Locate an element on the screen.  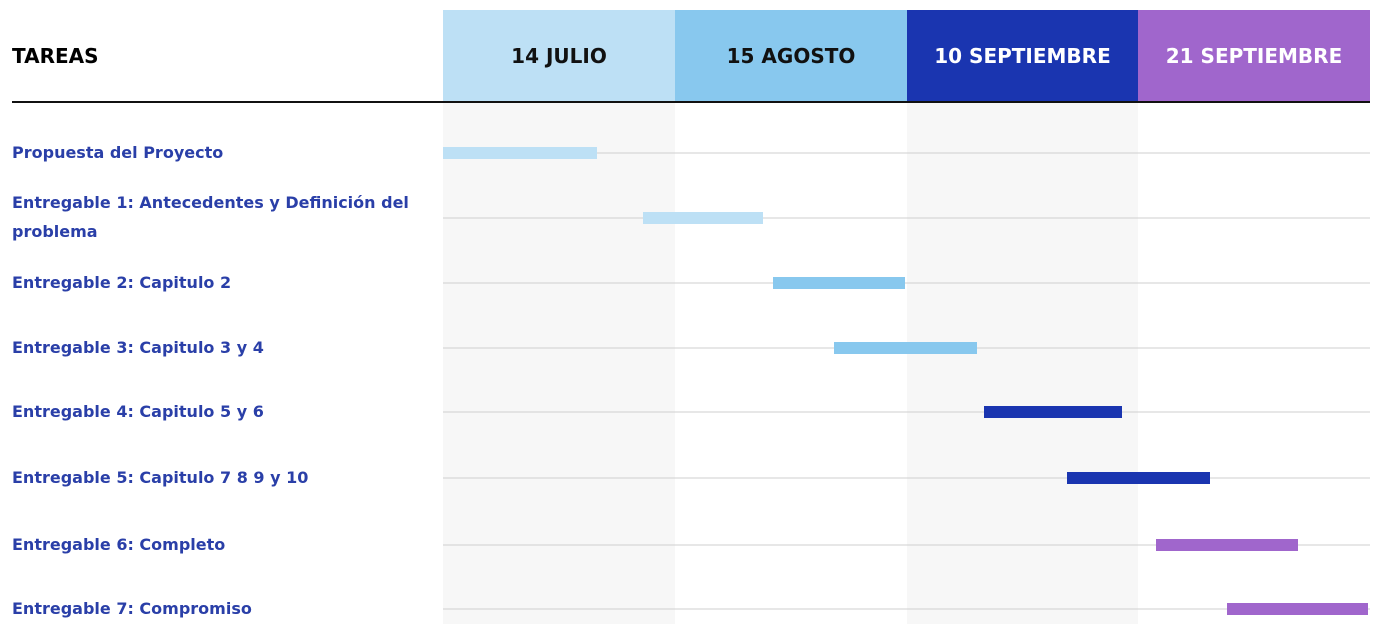
column-header: 15 AGOSTO is located at coordinates (791, 56).